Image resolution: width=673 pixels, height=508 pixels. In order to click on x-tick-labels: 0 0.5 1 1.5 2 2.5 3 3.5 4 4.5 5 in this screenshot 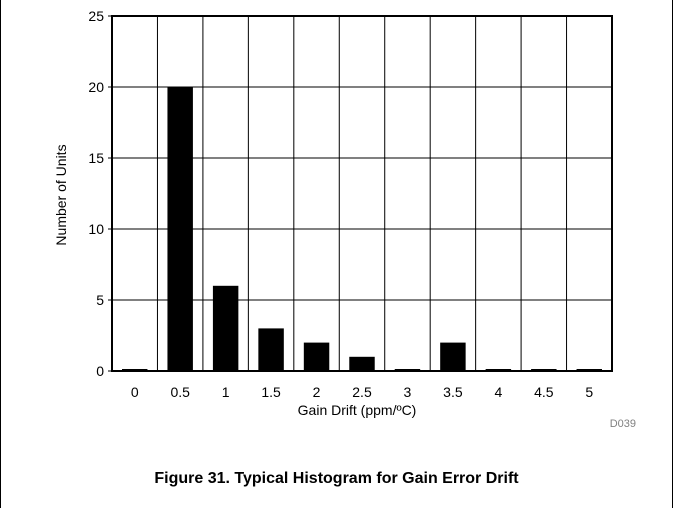, I will do `click(362, 392)`.